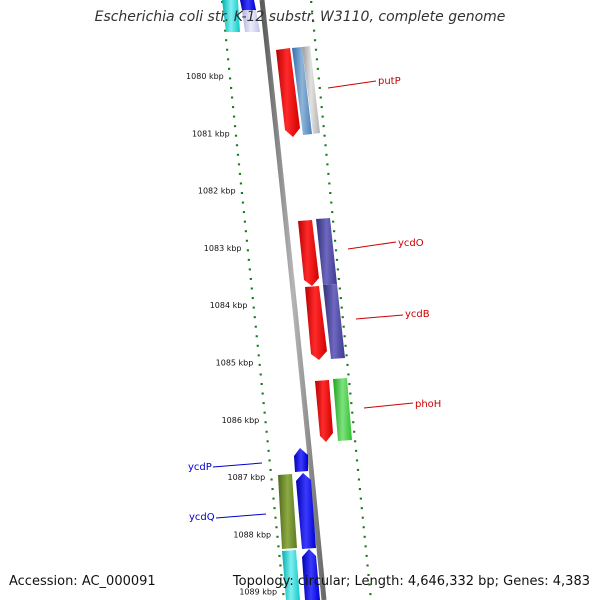 The width and height of the screenshot is (600, 600). Describe the element at coordinates (311, 574) in the screenshot. I see `feature-bottom-blue` at that location.